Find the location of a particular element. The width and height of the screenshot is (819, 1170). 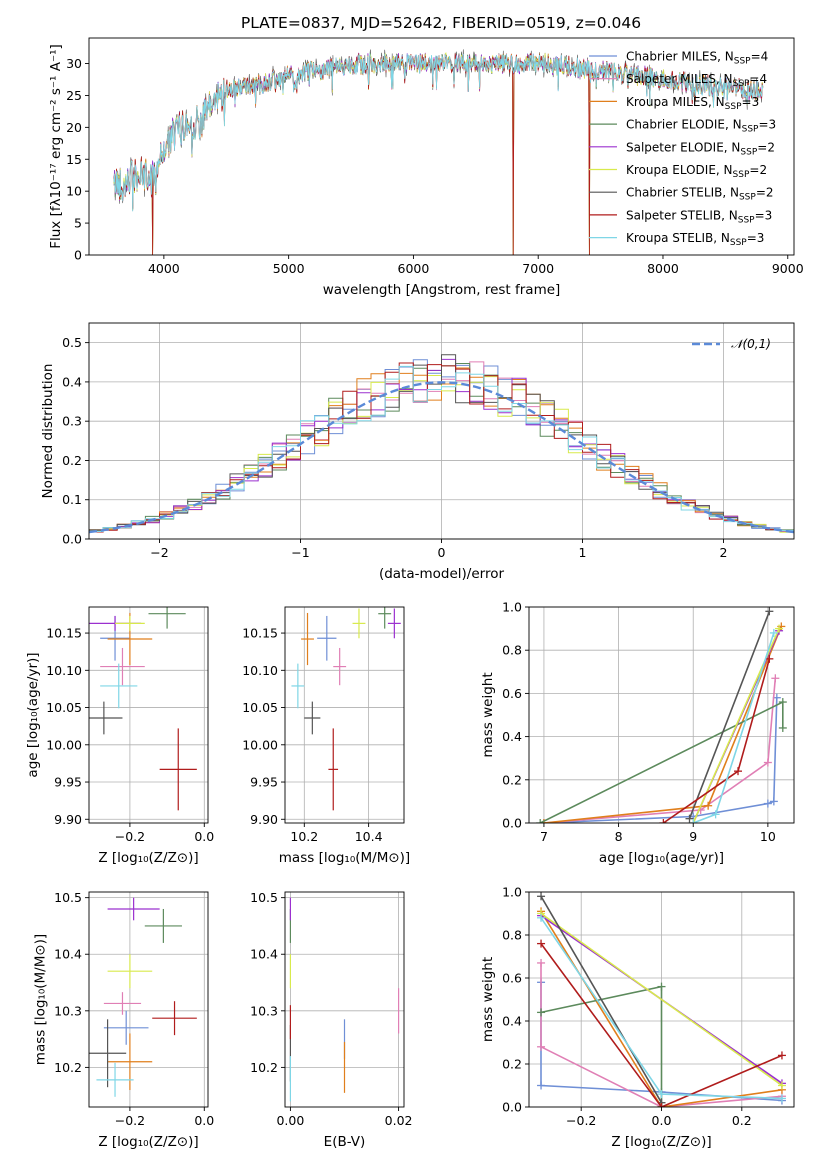

spectrum-ytick-label: 30 is located at coordinates (74, 63).